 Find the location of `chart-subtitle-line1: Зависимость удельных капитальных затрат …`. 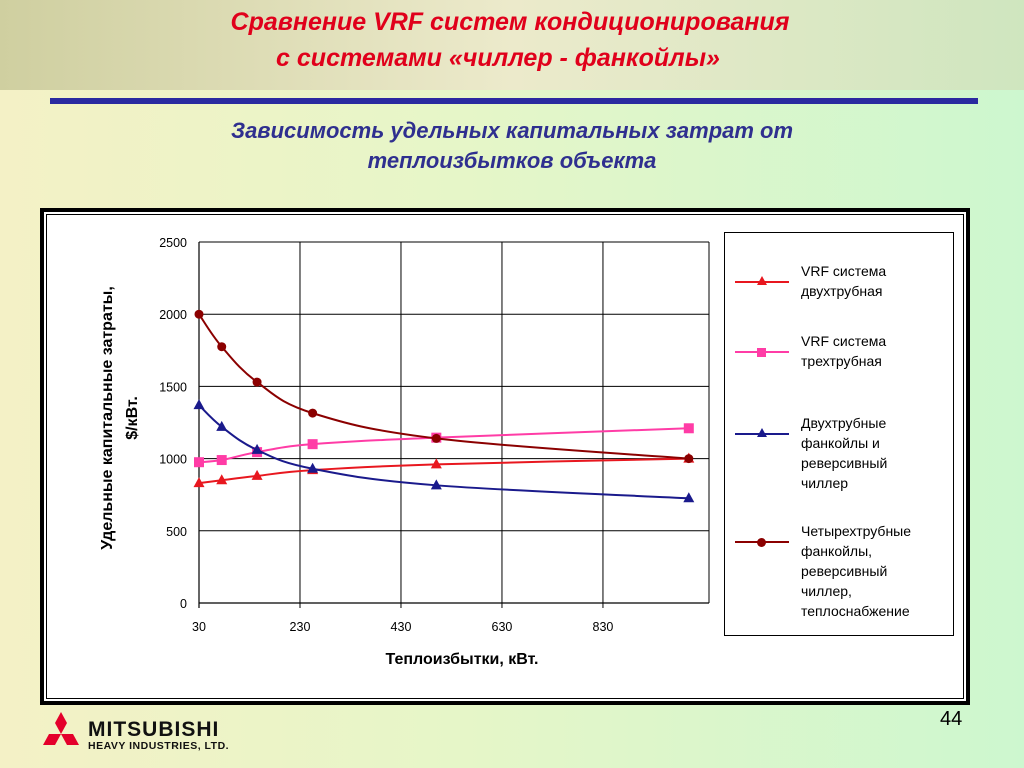

chart-subtitle-line1: Зависимость удельных капитальных затрат … is located at coordinates (512, 130).